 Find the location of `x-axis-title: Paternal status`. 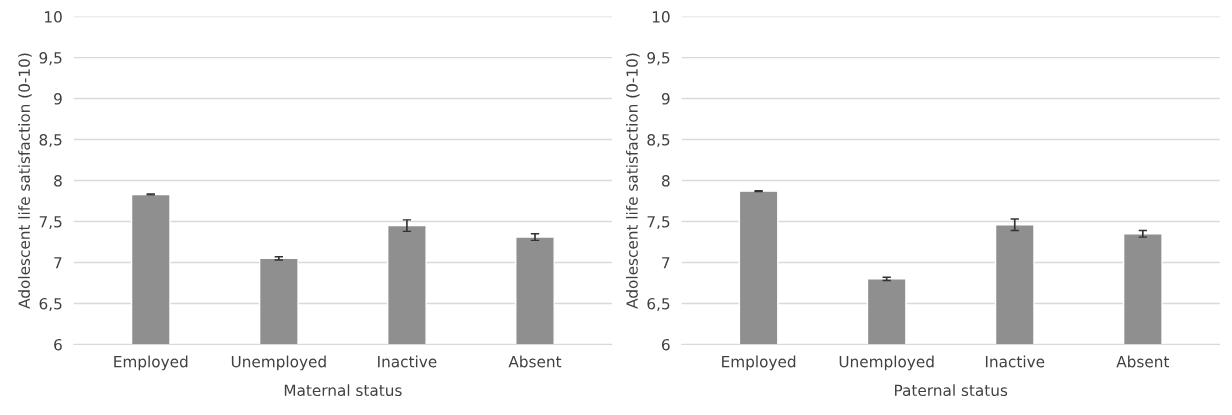

x-axis-title: Paternal status is located at coordinates (951, 390).